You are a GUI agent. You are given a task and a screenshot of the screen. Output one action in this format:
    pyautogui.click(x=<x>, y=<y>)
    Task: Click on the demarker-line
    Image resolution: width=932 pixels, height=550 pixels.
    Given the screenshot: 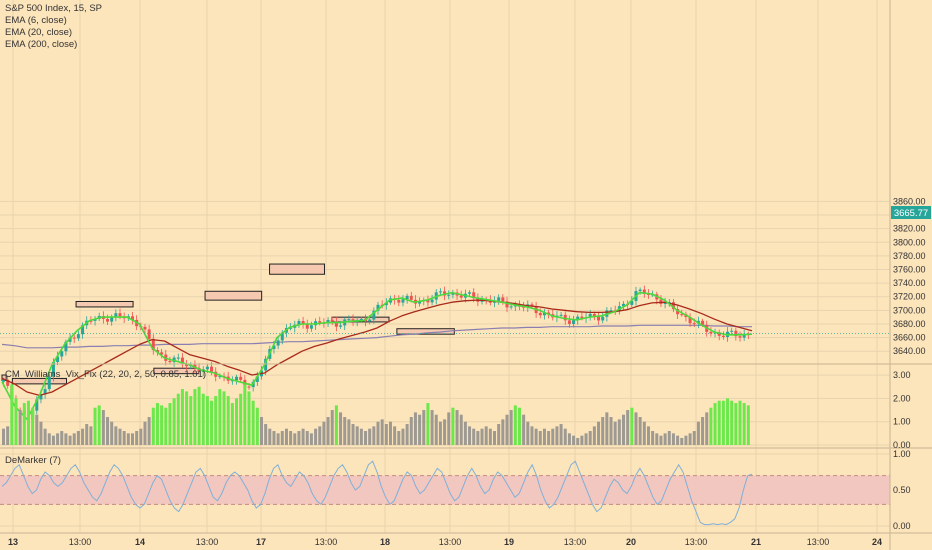 What is the action you would take?
    pyautogui.click(x=377, y=493)
    